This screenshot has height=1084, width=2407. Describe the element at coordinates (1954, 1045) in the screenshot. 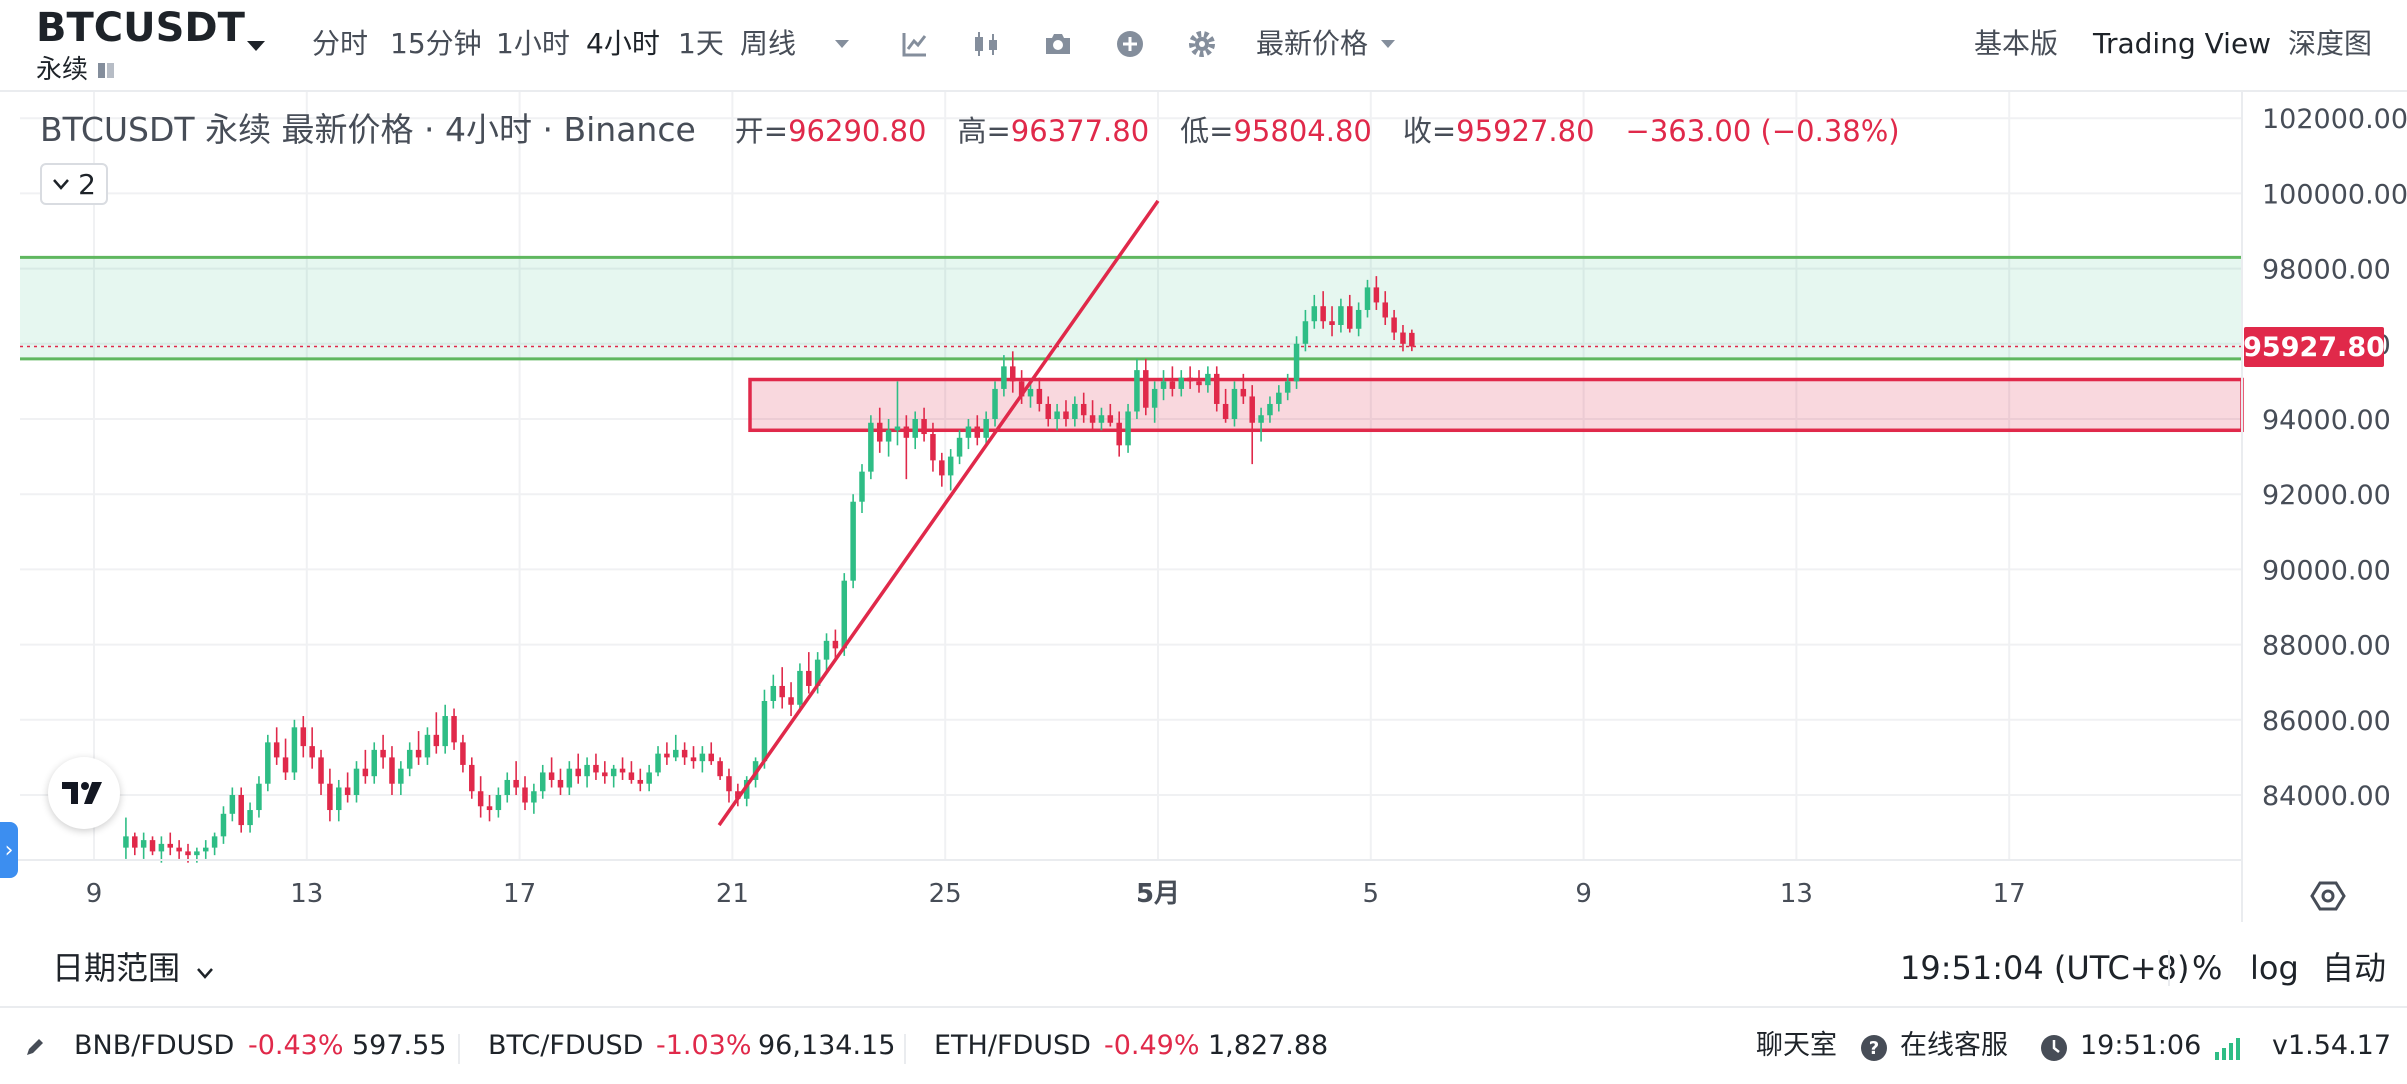

I see `online-support-link: 在线客服` at that location.